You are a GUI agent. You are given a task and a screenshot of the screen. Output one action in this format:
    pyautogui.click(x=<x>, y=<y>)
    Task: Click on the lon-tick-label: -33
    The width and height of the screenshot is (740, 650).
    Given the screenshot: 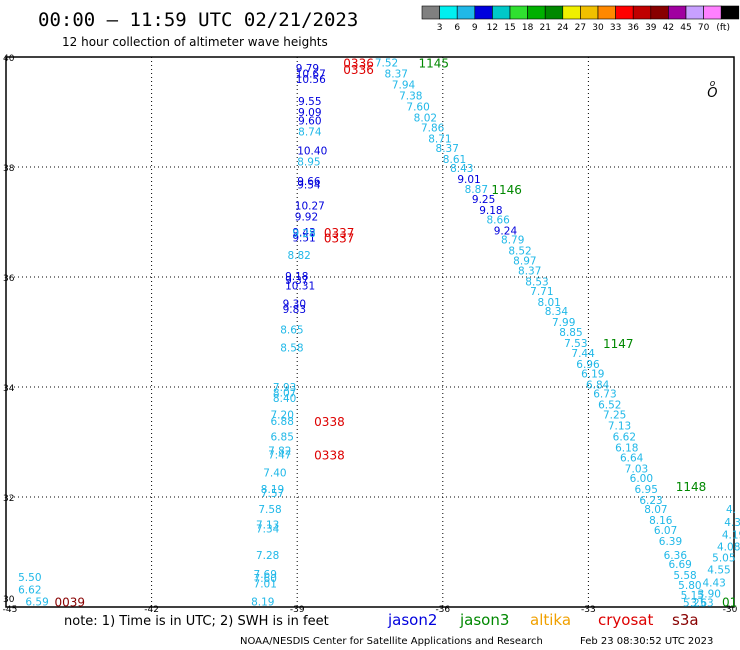 What is the action you would take?
    pyautogui.click(x=588, y=610)
    